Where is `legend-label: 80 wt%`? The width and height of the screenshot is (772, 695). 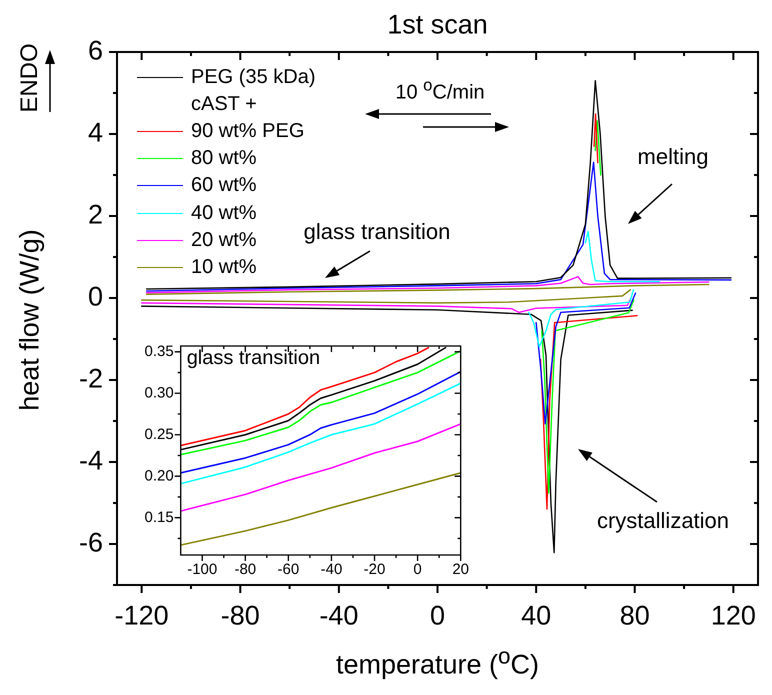 legend-label: 80 wt% is located at coordinates (224, 158).